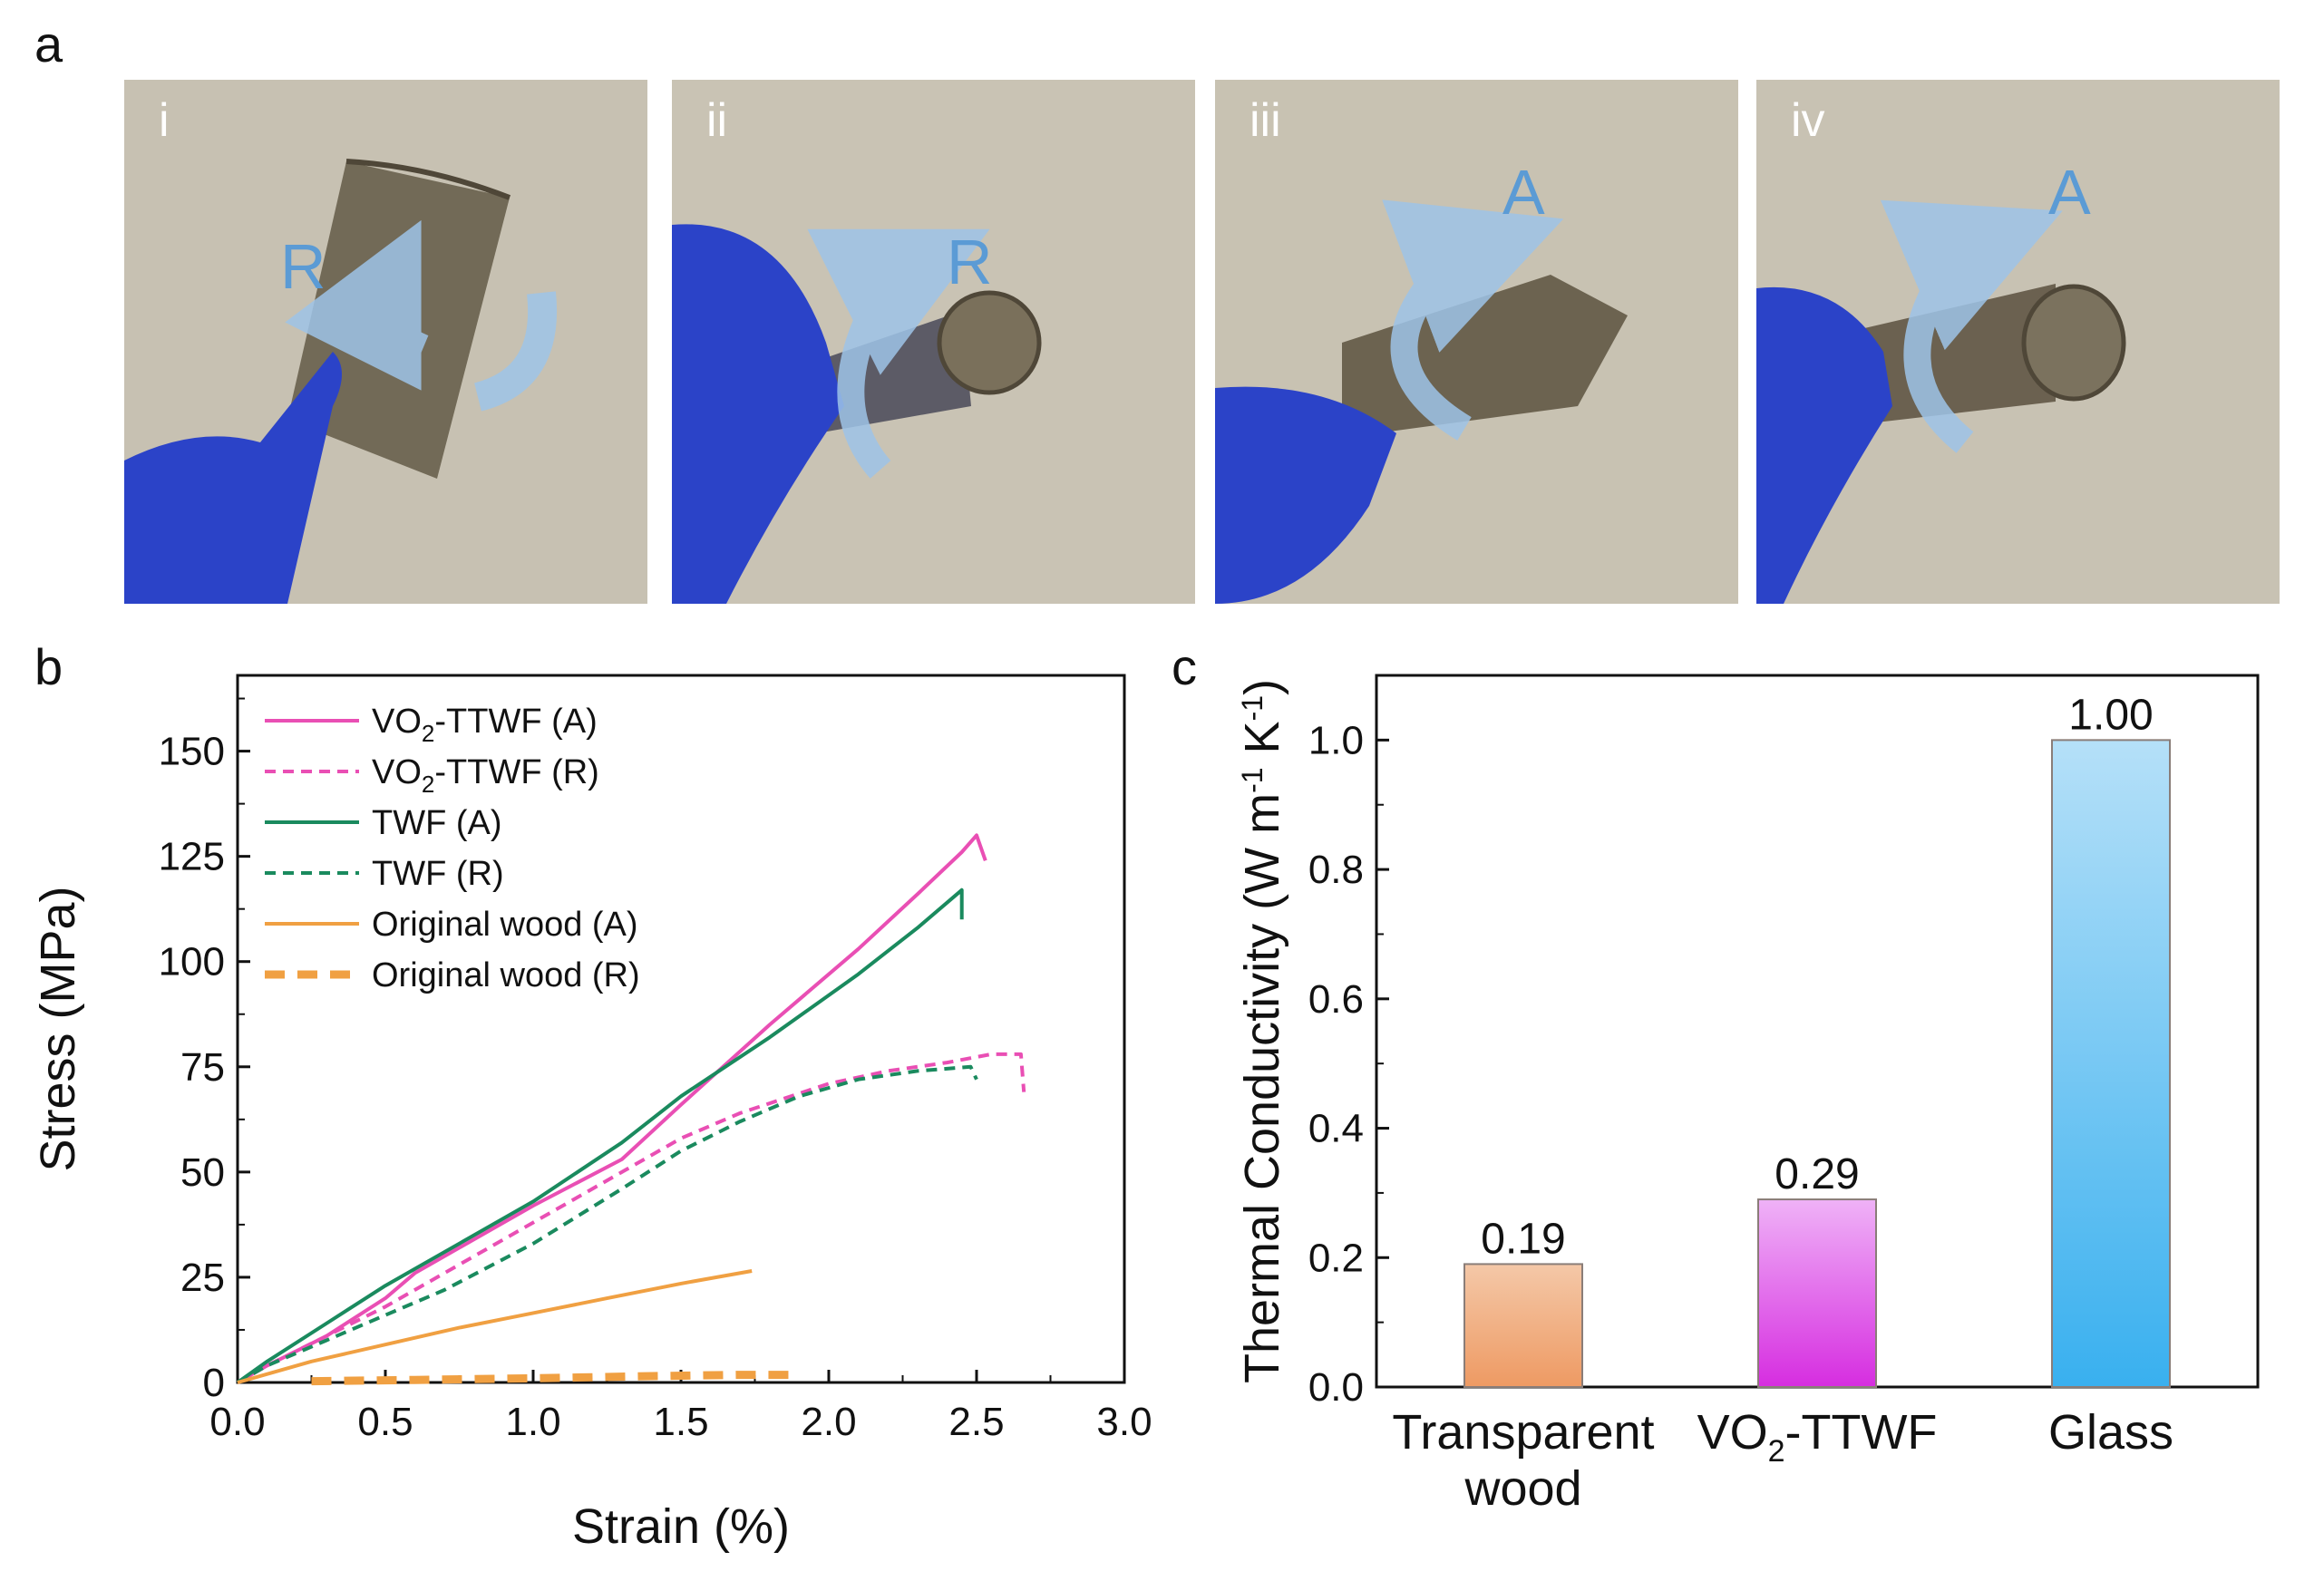 This screenshot has width=2324, height=1581. Describe the element at coordinates (237, 1422) in the screenshot. I see `x-tick-label: 0.0` at that location.